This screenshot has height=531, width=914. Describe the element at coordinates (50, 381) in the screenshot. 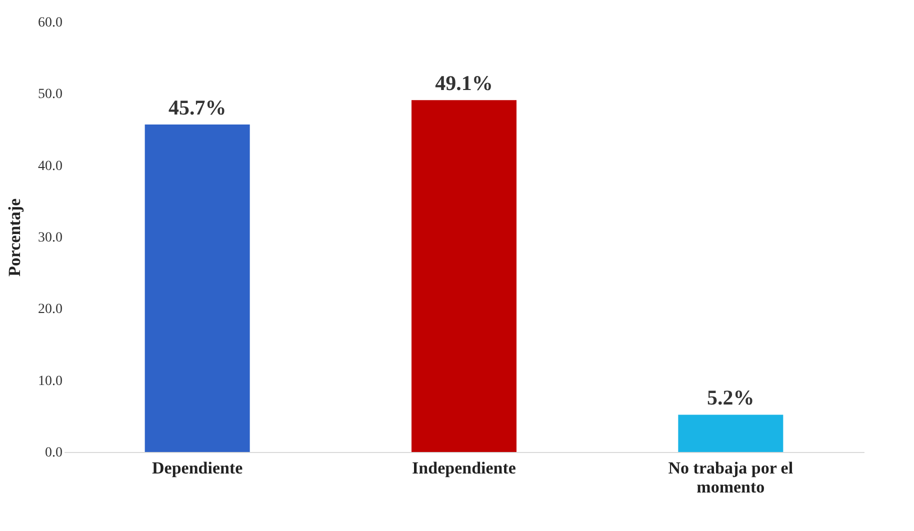

I see `y-tick-label: 10.0` at that location.